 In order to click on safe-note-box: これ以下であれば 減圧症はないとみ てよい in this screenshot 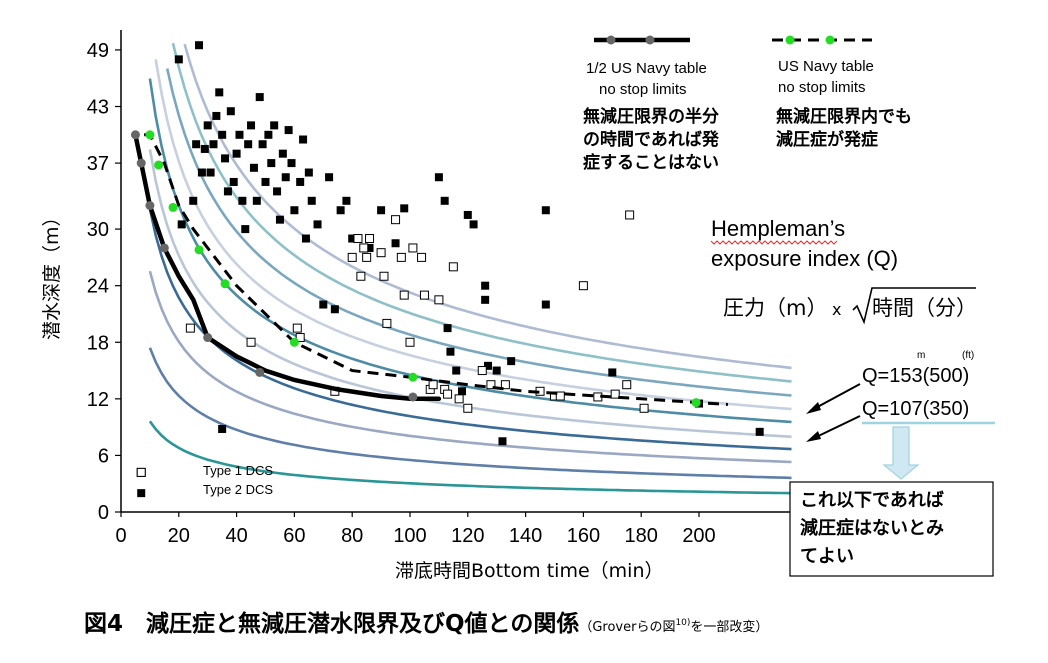, I will do `click(891, 529)`.